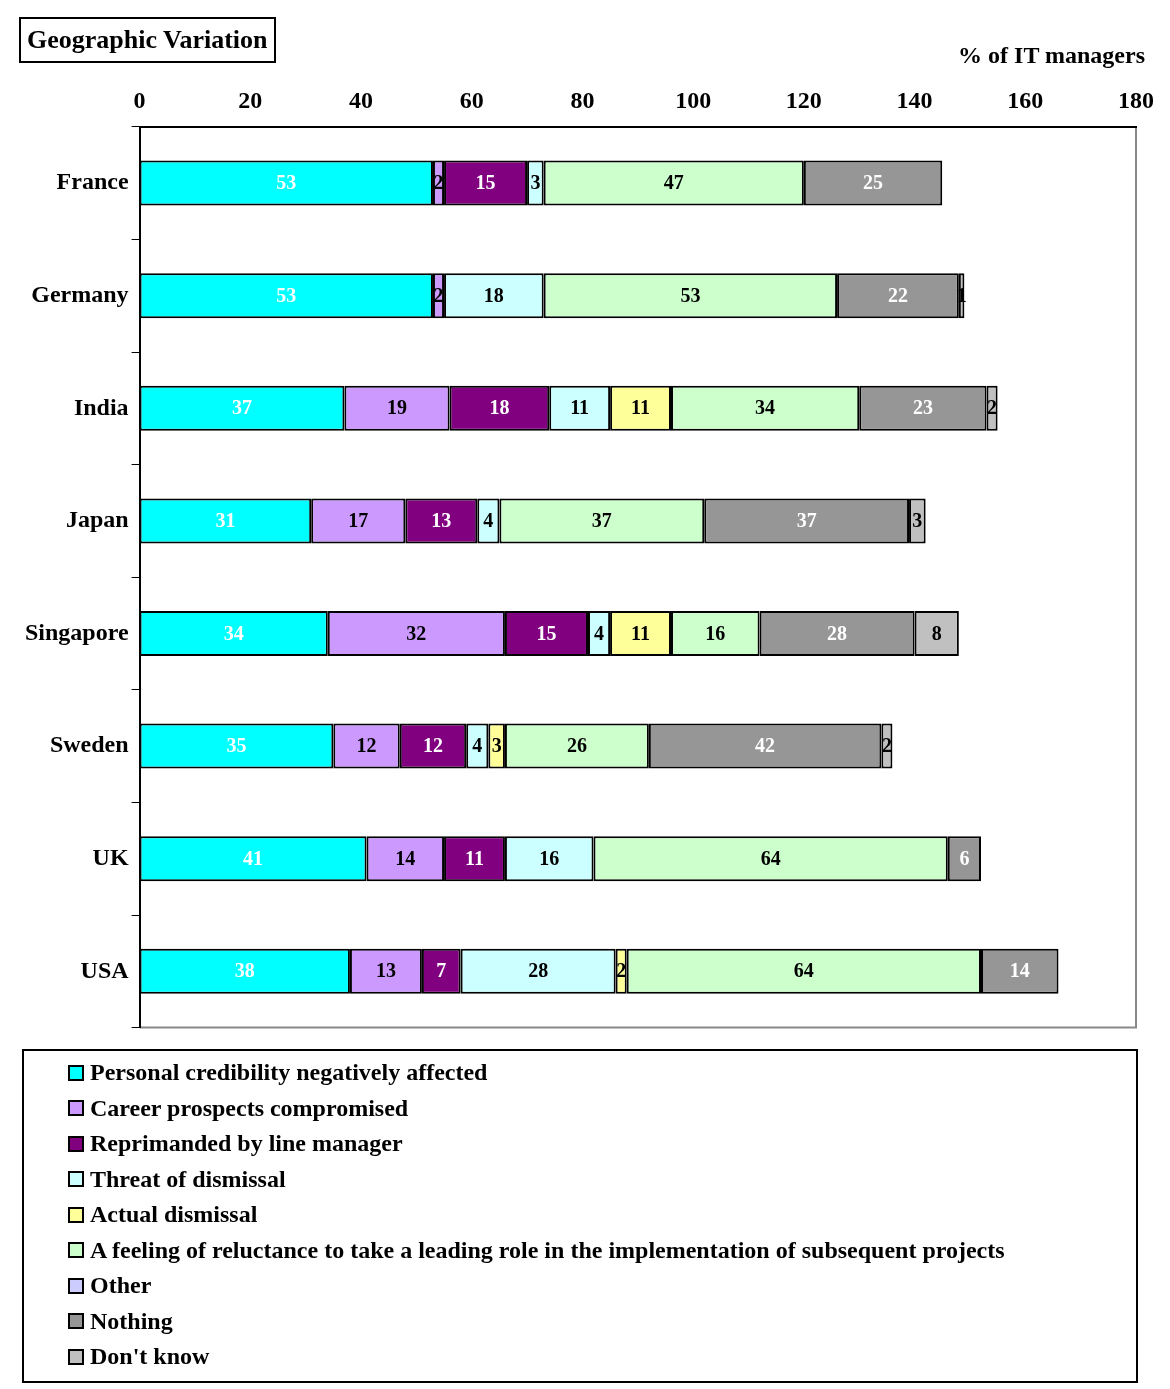 This screenshot has height=1389, width=1170. I want to click on legend-label: Career prospects compromised, so click(249, 1108).